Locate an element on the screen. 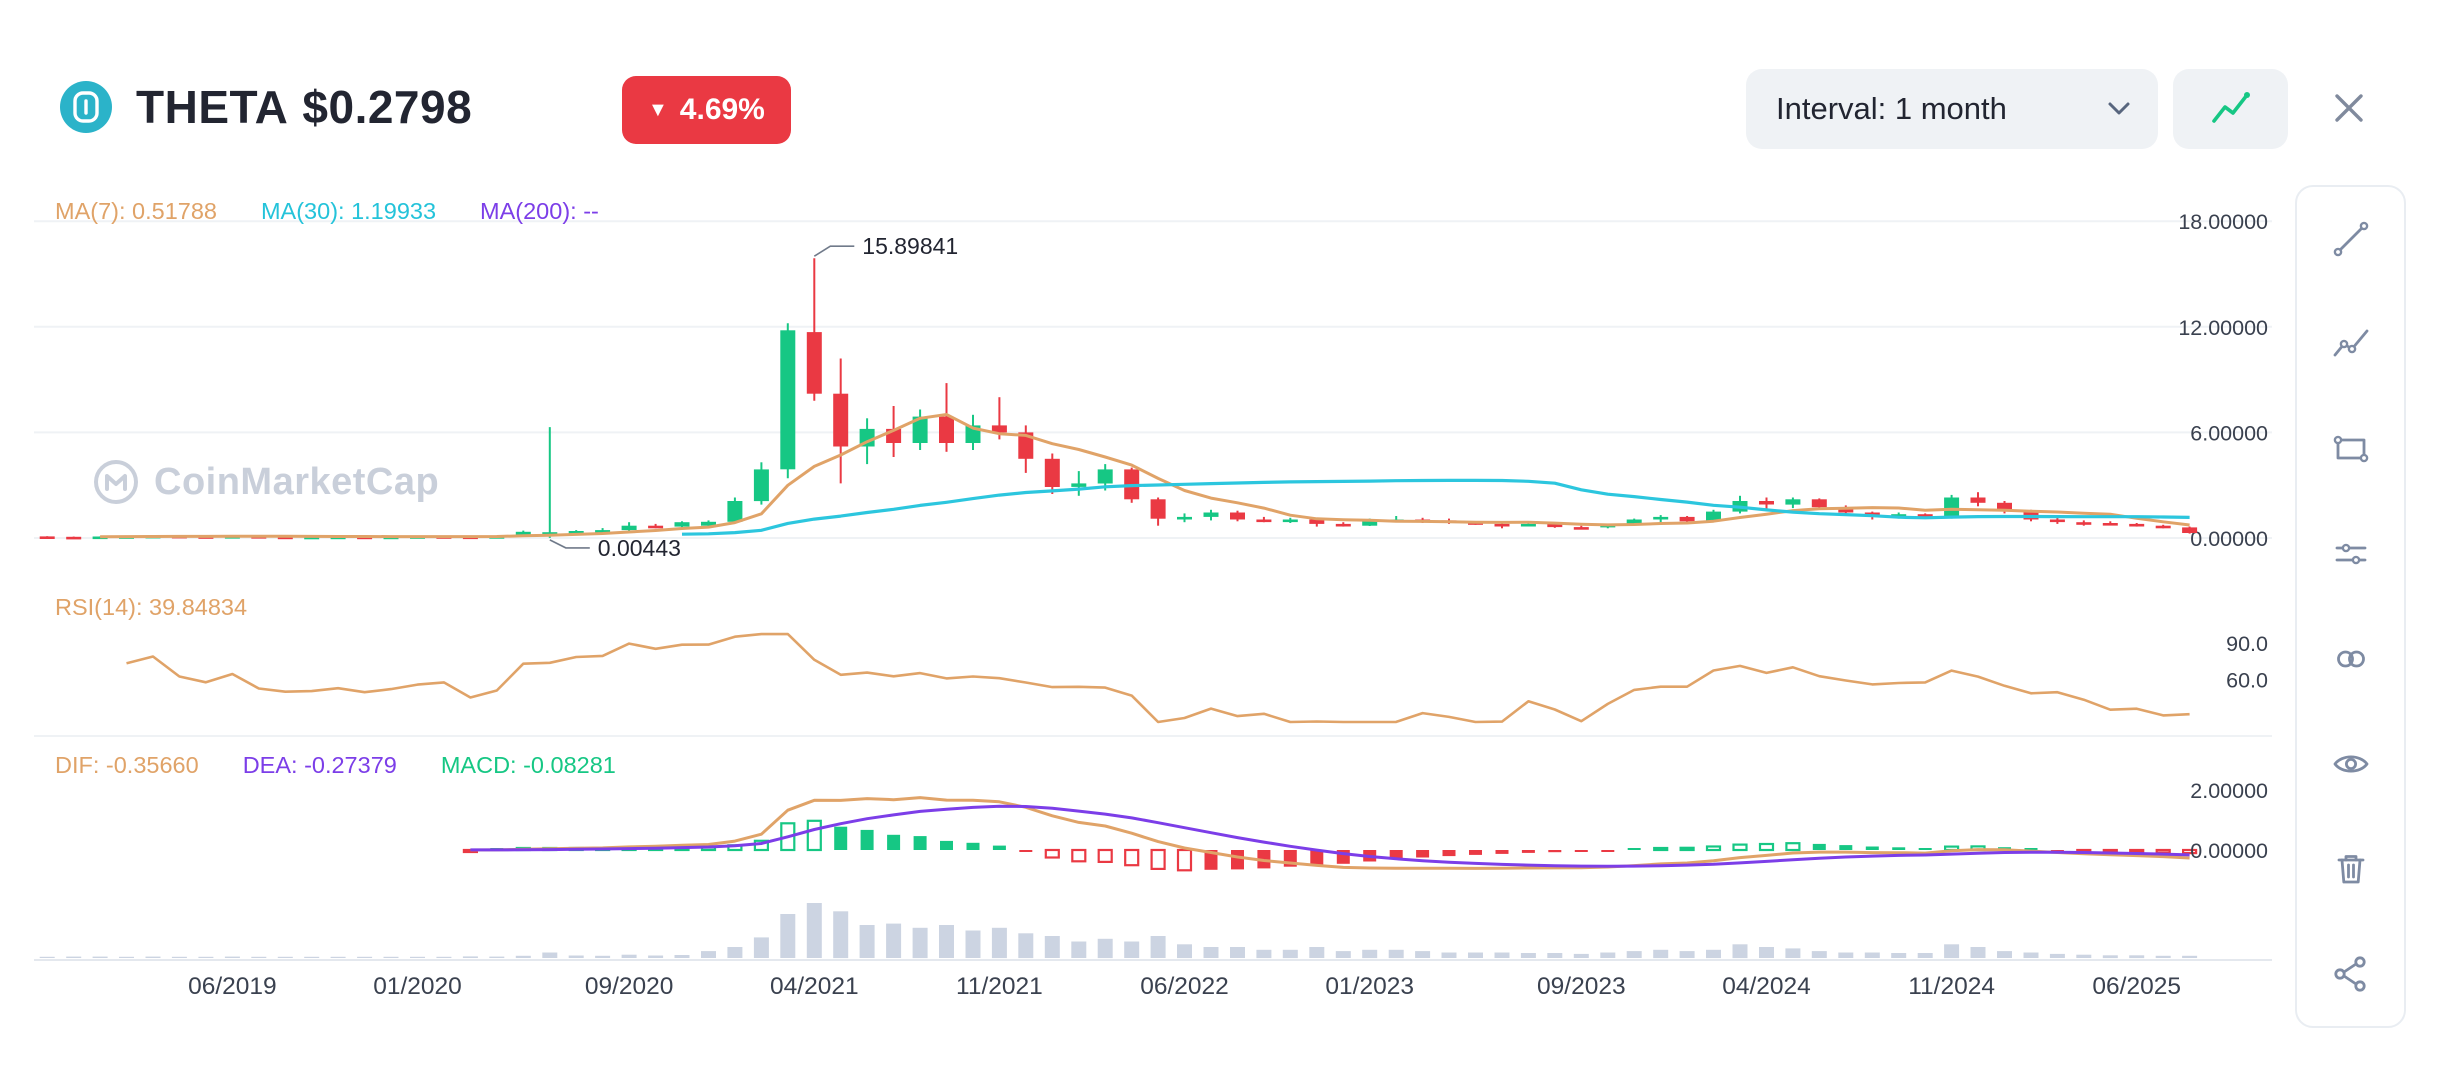 The width and height of the screenshot is (2460, 1085). rectangle-tool-button is located at coordinates (2351, 449).